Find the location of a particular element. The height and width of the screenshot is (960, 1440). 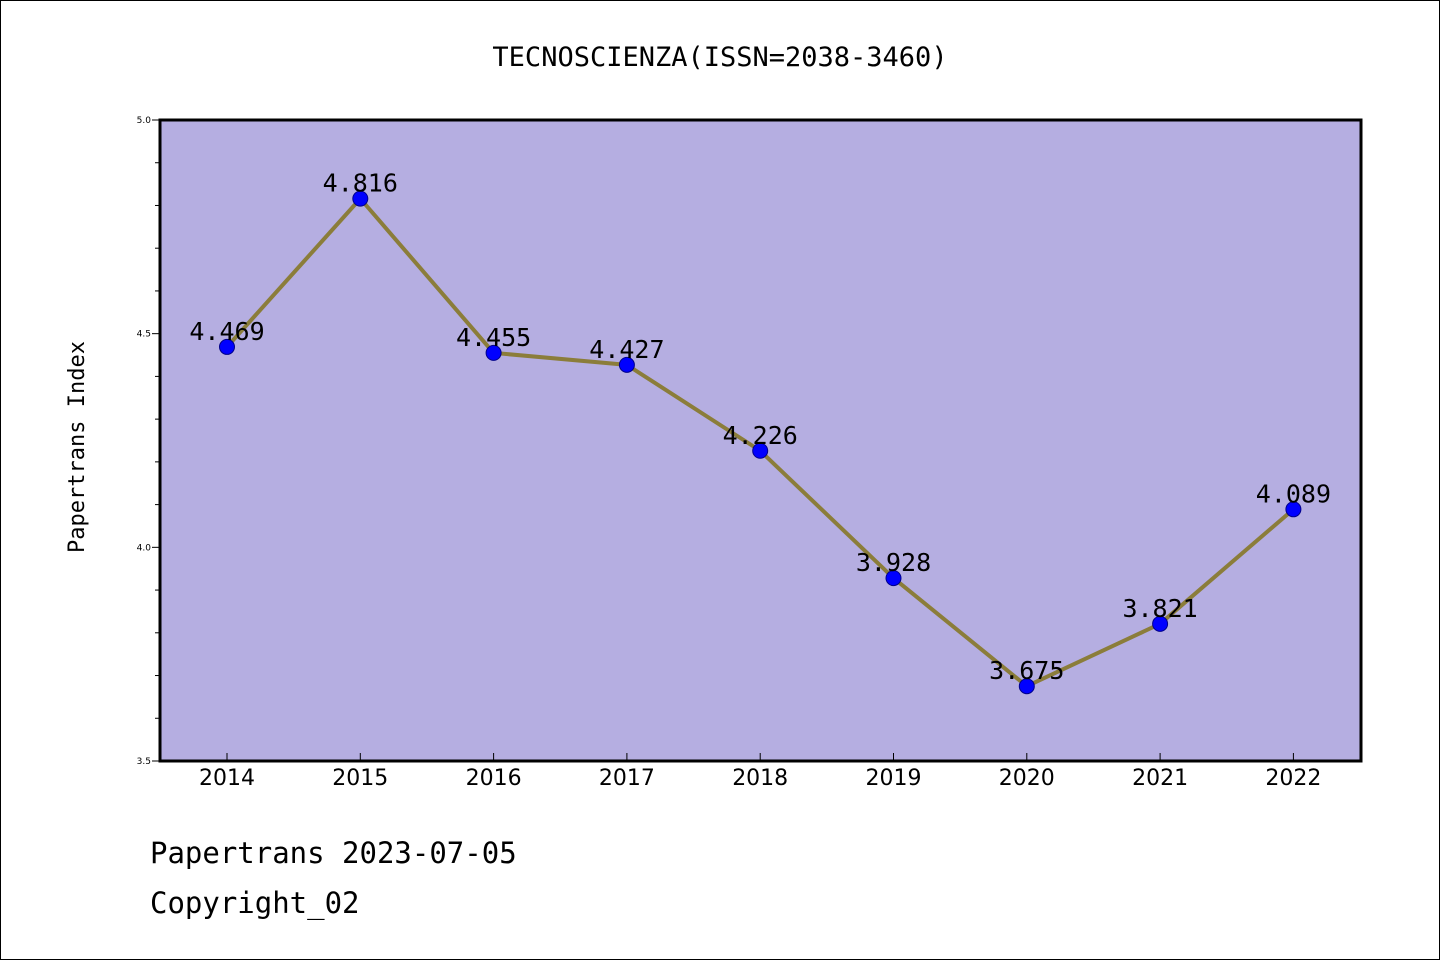

x-tick-label: 2014 is located at coordinates (227, 778).